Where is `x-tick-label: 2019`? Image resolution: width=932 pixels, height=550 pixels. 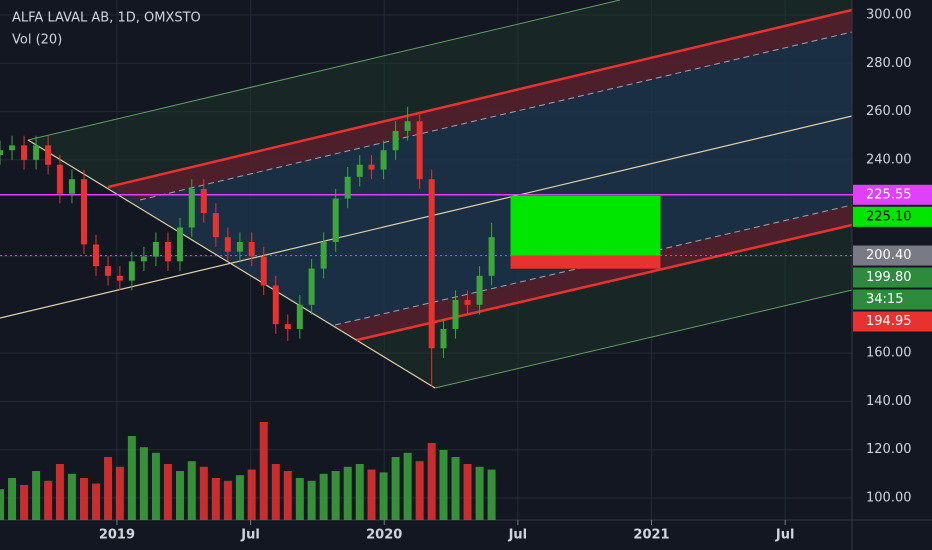
x-tick-label: 2019 is located at coordinates (117, 535).